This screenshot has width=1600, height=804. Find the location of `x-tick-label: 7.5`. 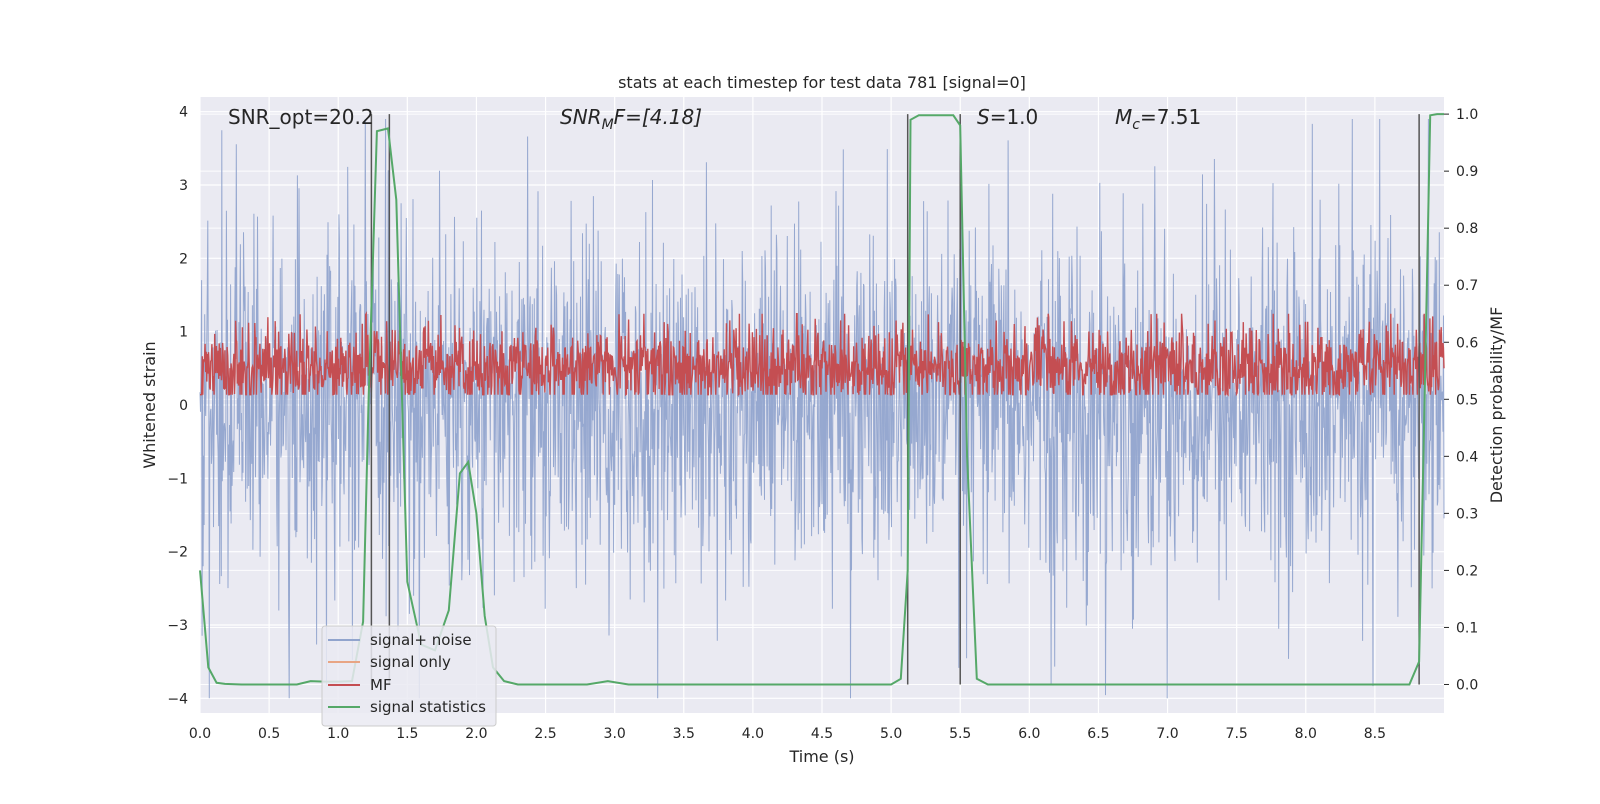

x-tick-label: 7.5 is located at coordinates (1237, 734).